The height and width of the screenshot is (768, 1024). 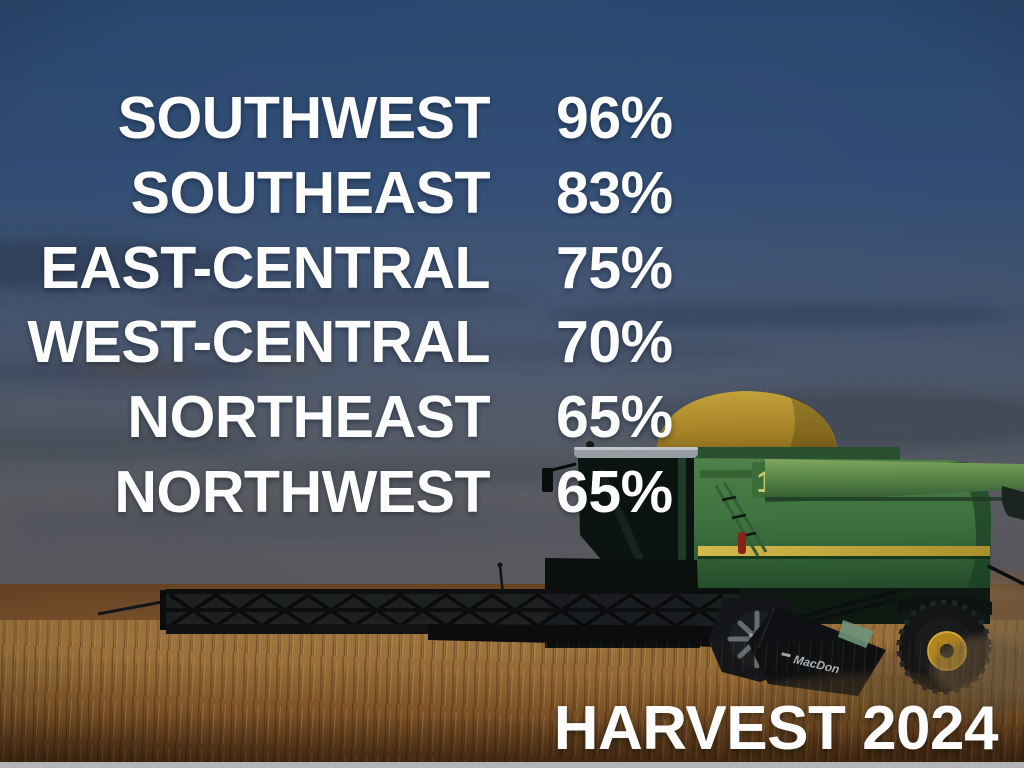 What do you see at coordinates (308, 417) in the screenshot?
I see `region-label: NORTHEAST` at bounding box center [308, 417].